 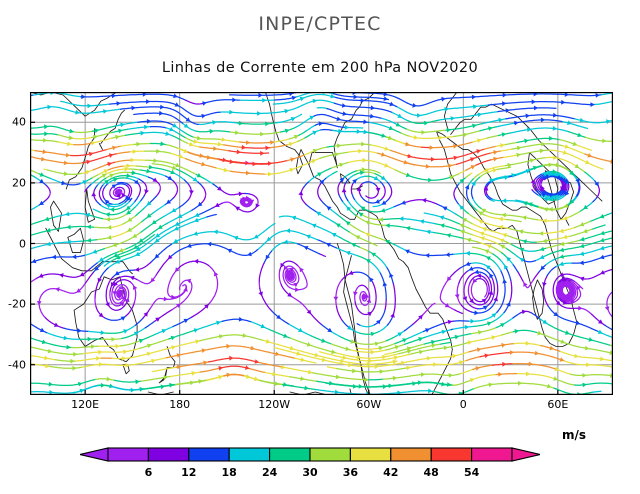 What do you see at coordinates (369, 404) in the screenshot?
I see `x-axis-tick-3: 60W` at bounding box center [369, 404].